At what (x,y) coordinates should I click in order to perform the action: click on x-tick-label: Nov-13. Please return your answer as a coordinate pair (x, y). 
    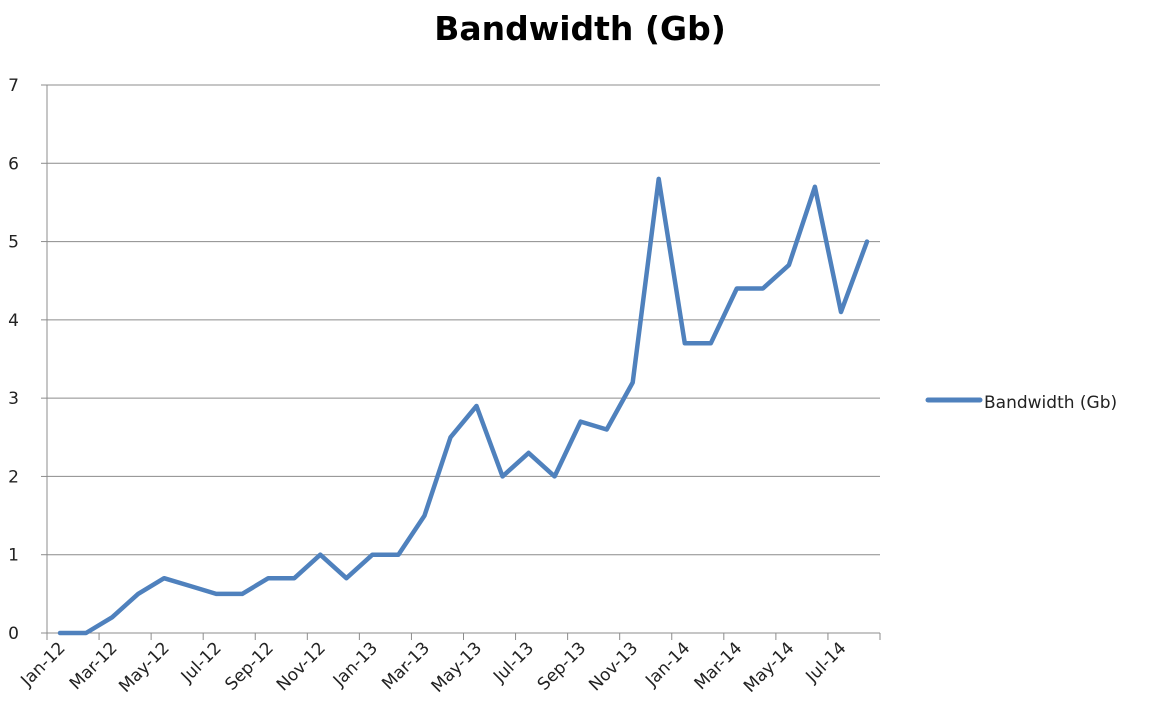
    Looking at the image, I should click on (613, 666).